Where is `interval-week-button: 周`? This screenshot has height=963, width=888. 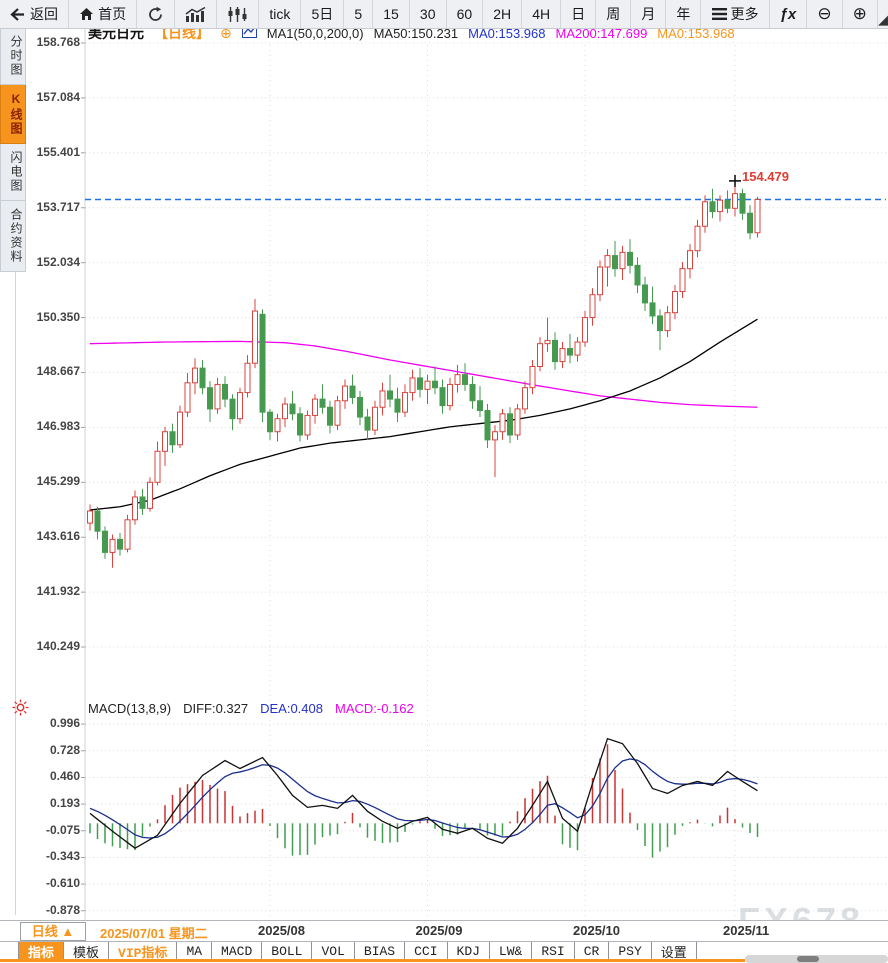 interval-week-button: 周 is located at coordinates (614, 14).